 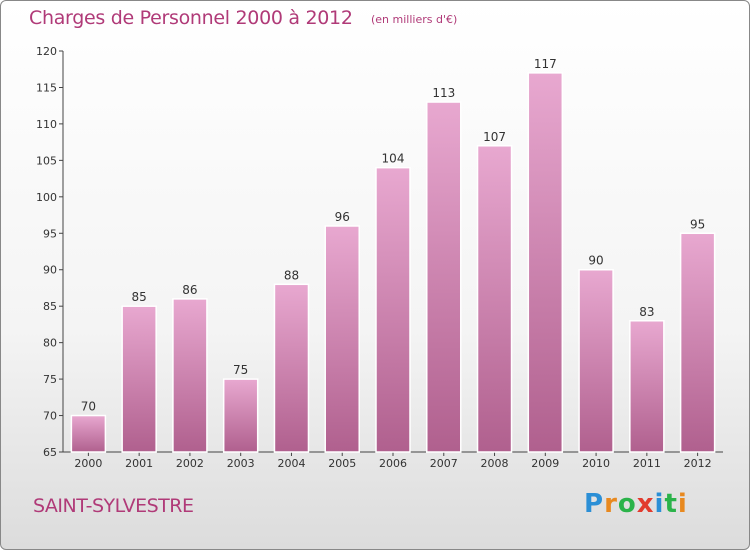 I want to click on x-tick-label: 2006, so click(x=393, y=463).